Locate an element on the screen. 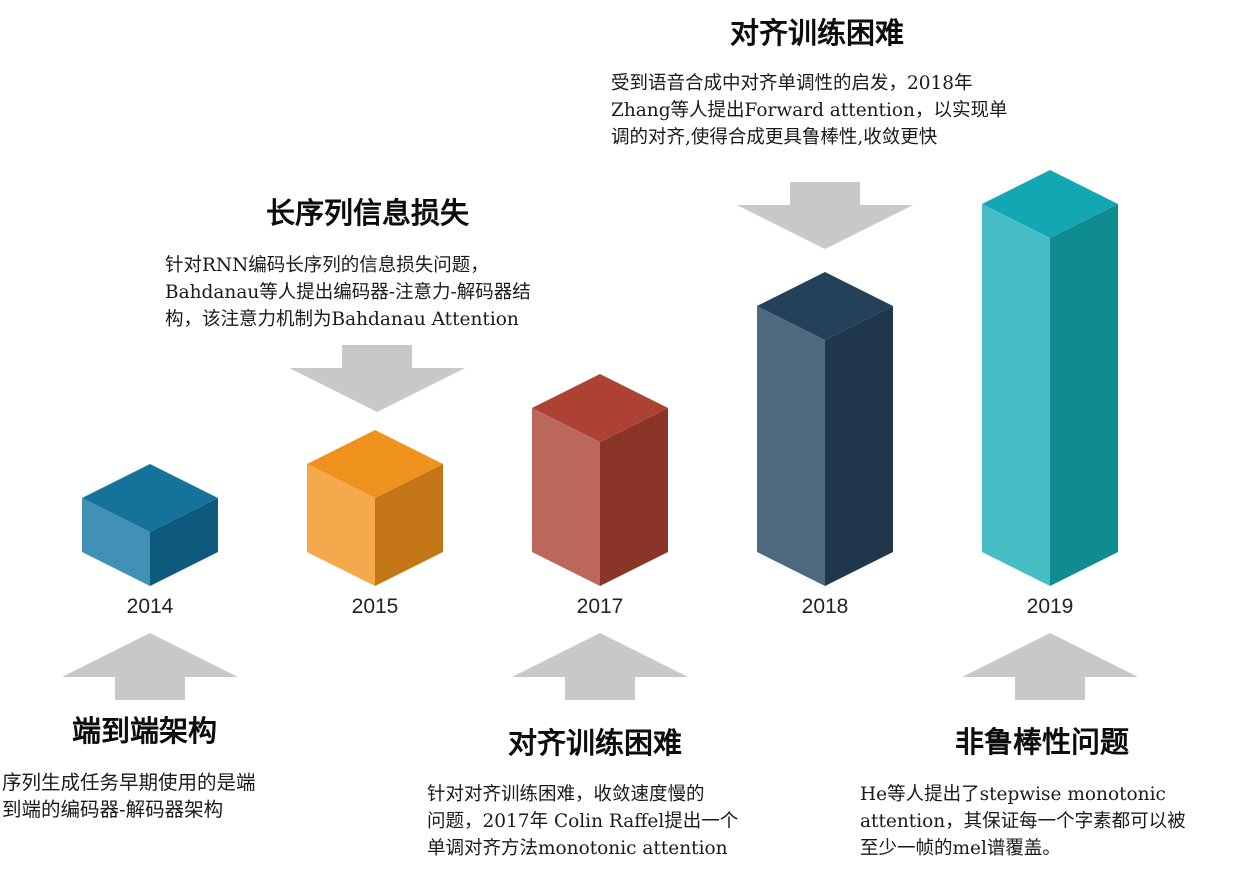 This screenshot has width=1237, height=869. year-label-2019: 2019 is located at coordinates (1050, 606).